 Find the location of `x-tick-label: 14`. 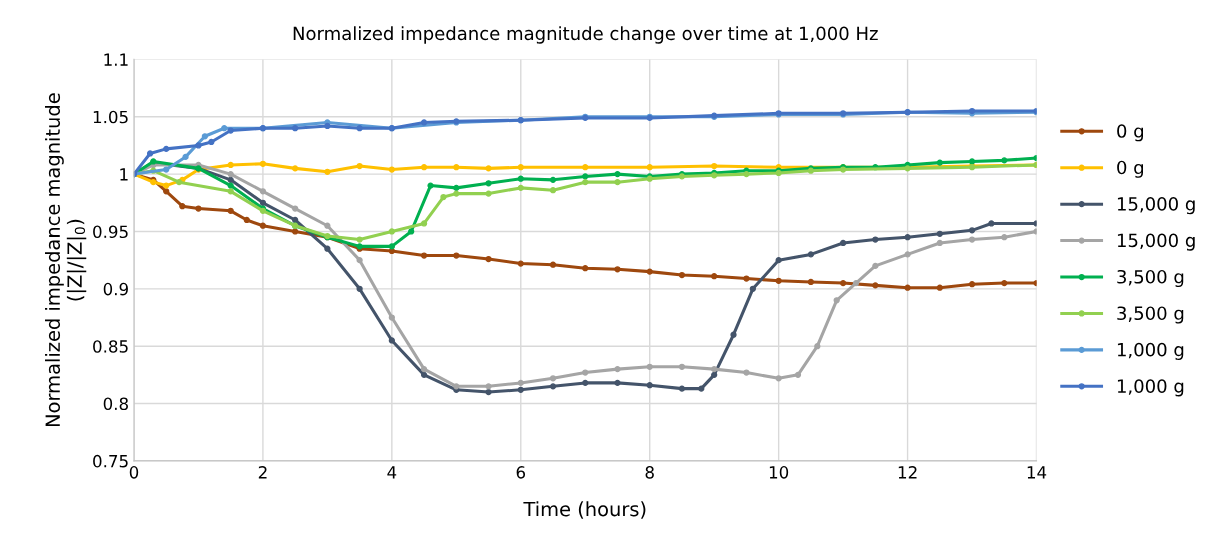

x-tick-label: 14 is located at coordinates (1037, 472).